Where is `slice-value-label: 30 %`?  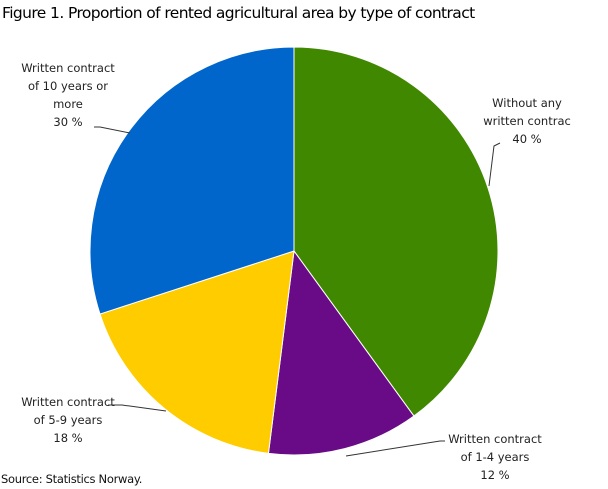
slice-value-label: 30 % is located at coordinates (67, 122).